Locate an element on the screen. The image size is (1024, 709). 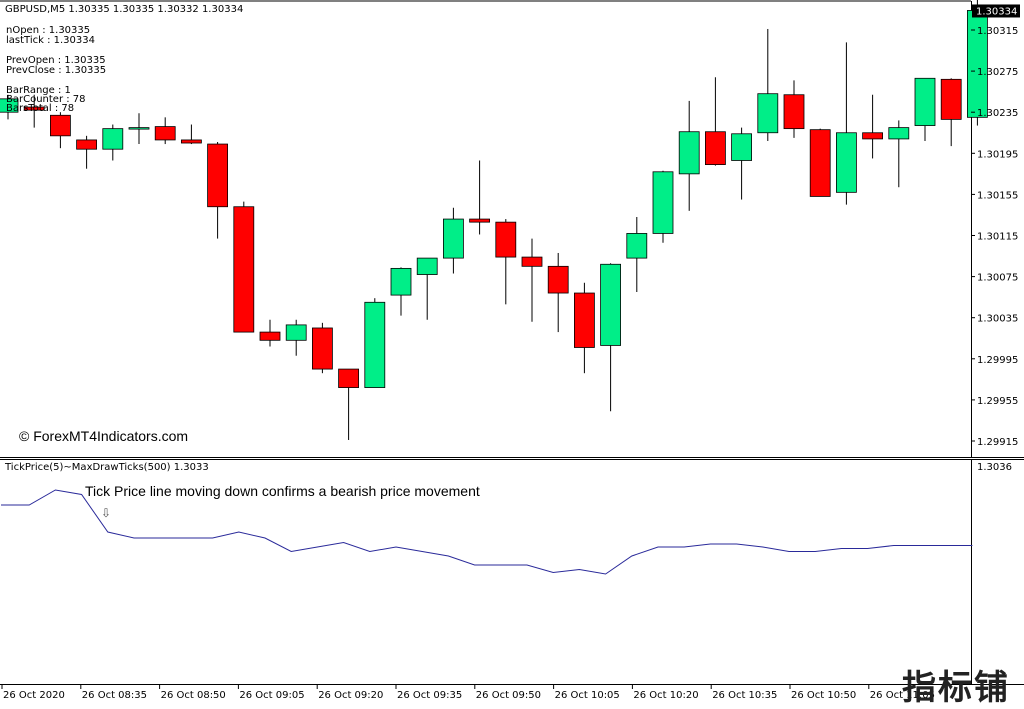
price-tick-label: 1.29995 is located at coordinates (997, 360).